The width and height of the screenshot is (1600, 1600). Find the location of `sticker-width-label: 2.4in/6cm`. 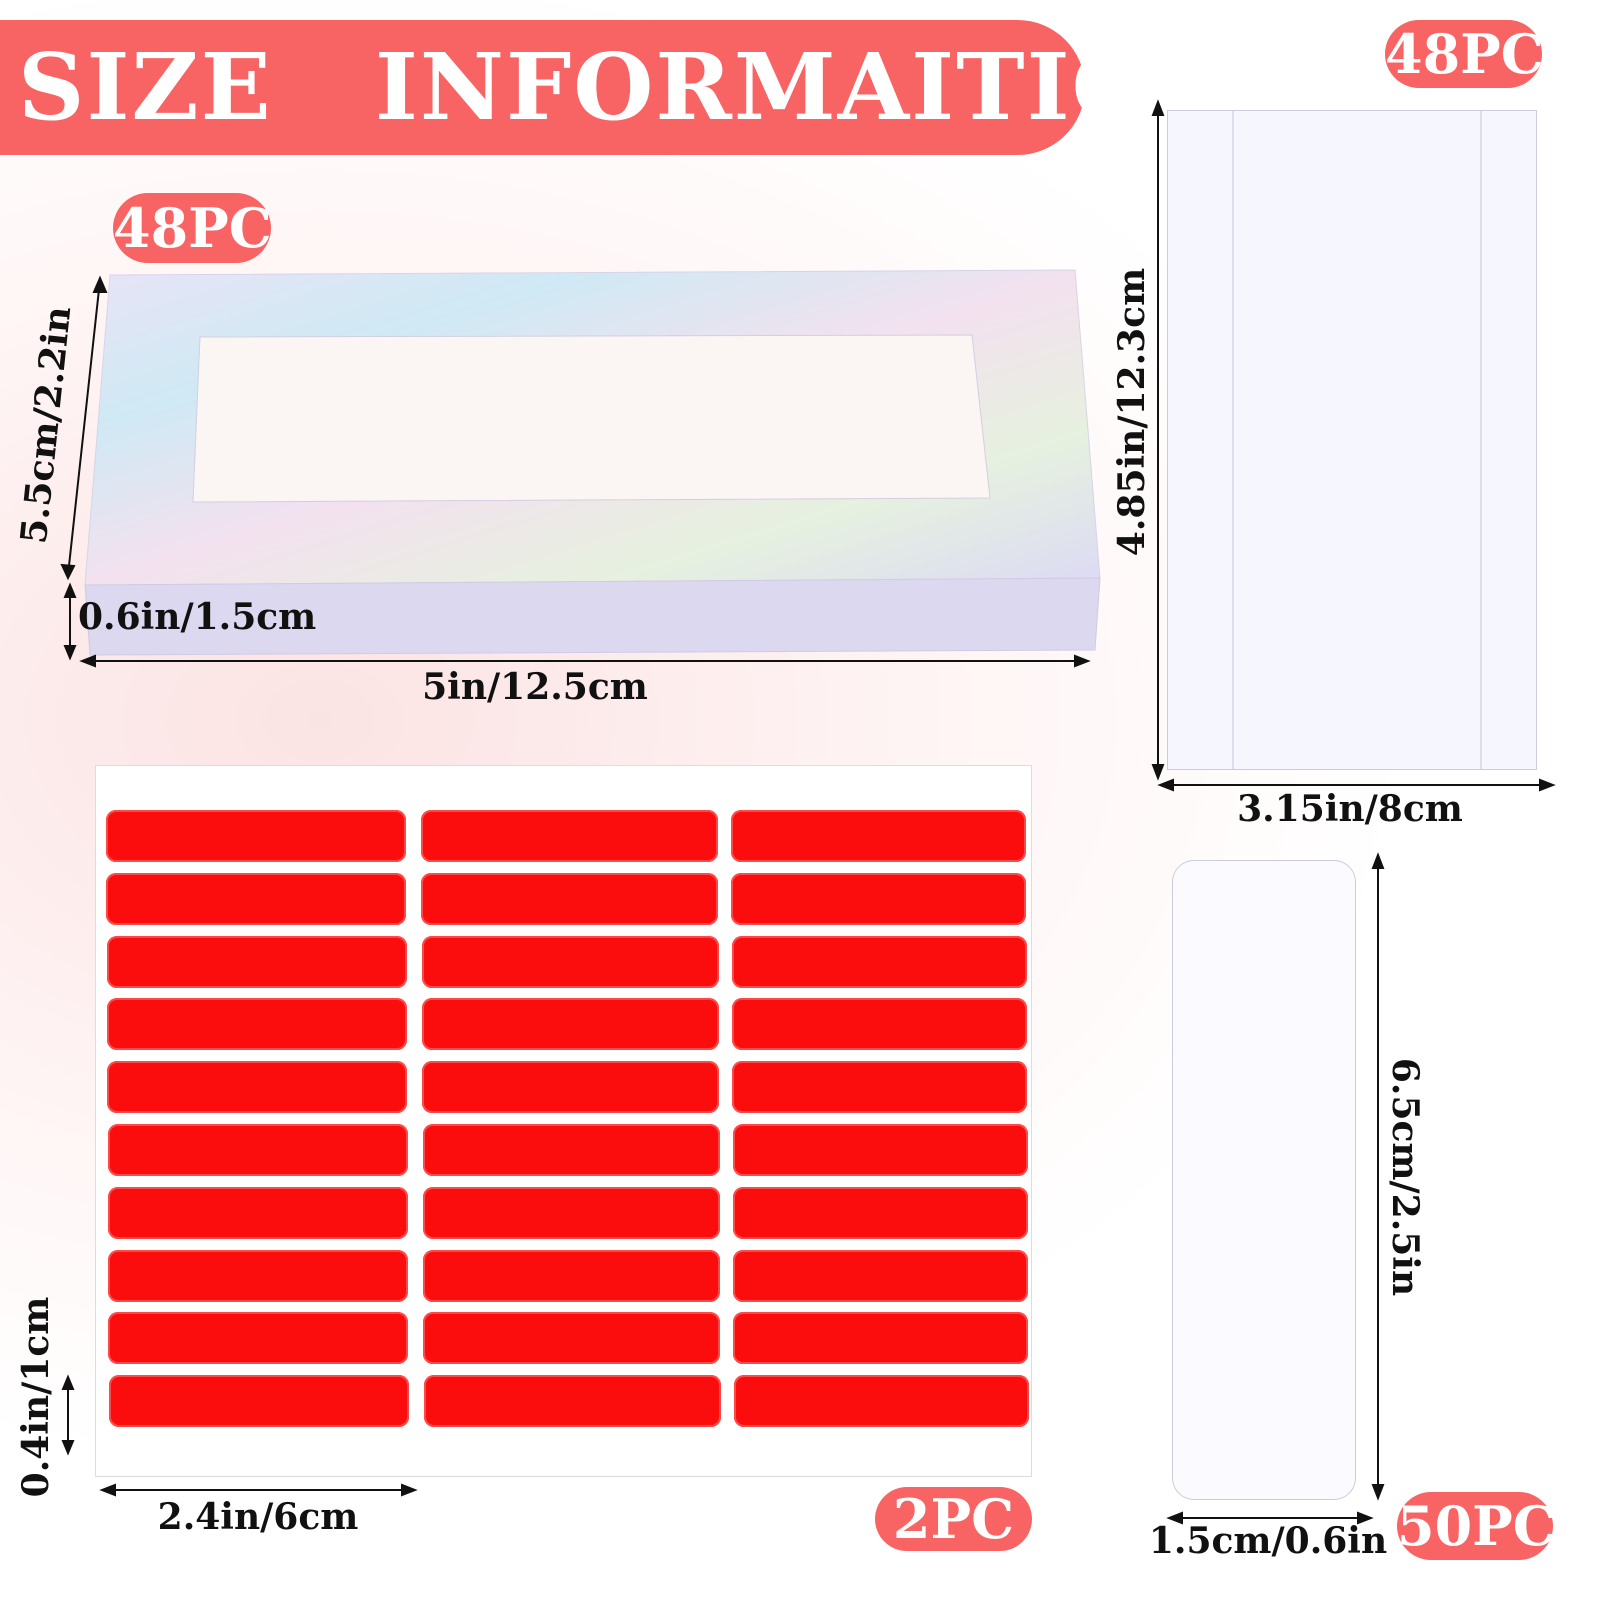

sticker-width-label: 2.4in/6cm is located at coordinates (258, 1517).